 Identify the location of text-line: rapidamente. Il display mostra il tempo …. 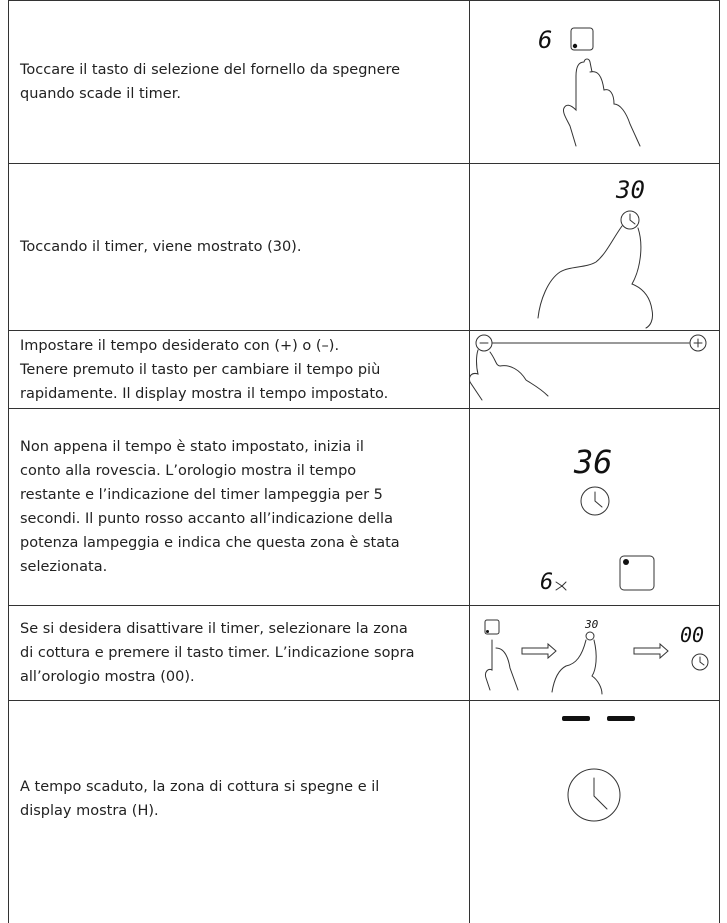
(204, 393).